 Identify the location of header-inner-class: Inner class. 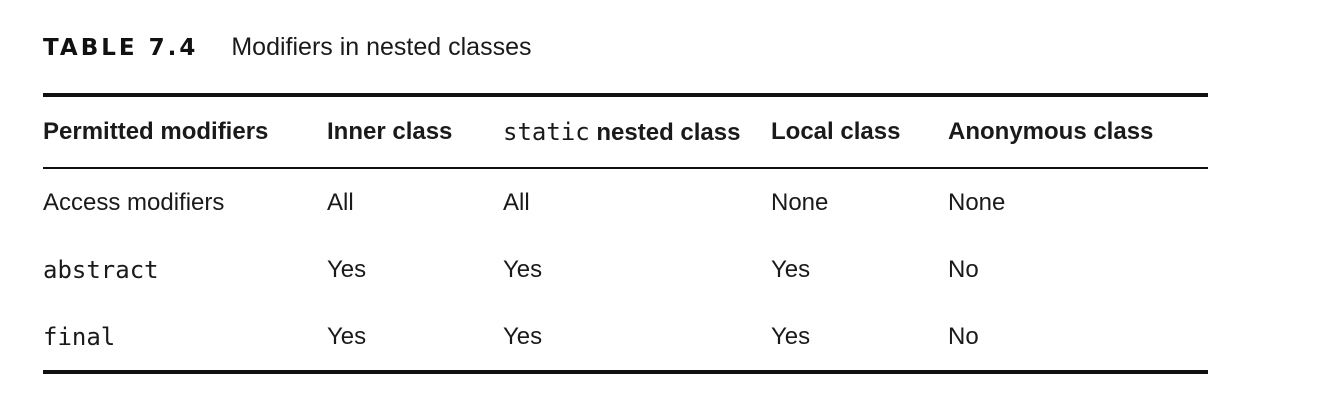
(390, 131).